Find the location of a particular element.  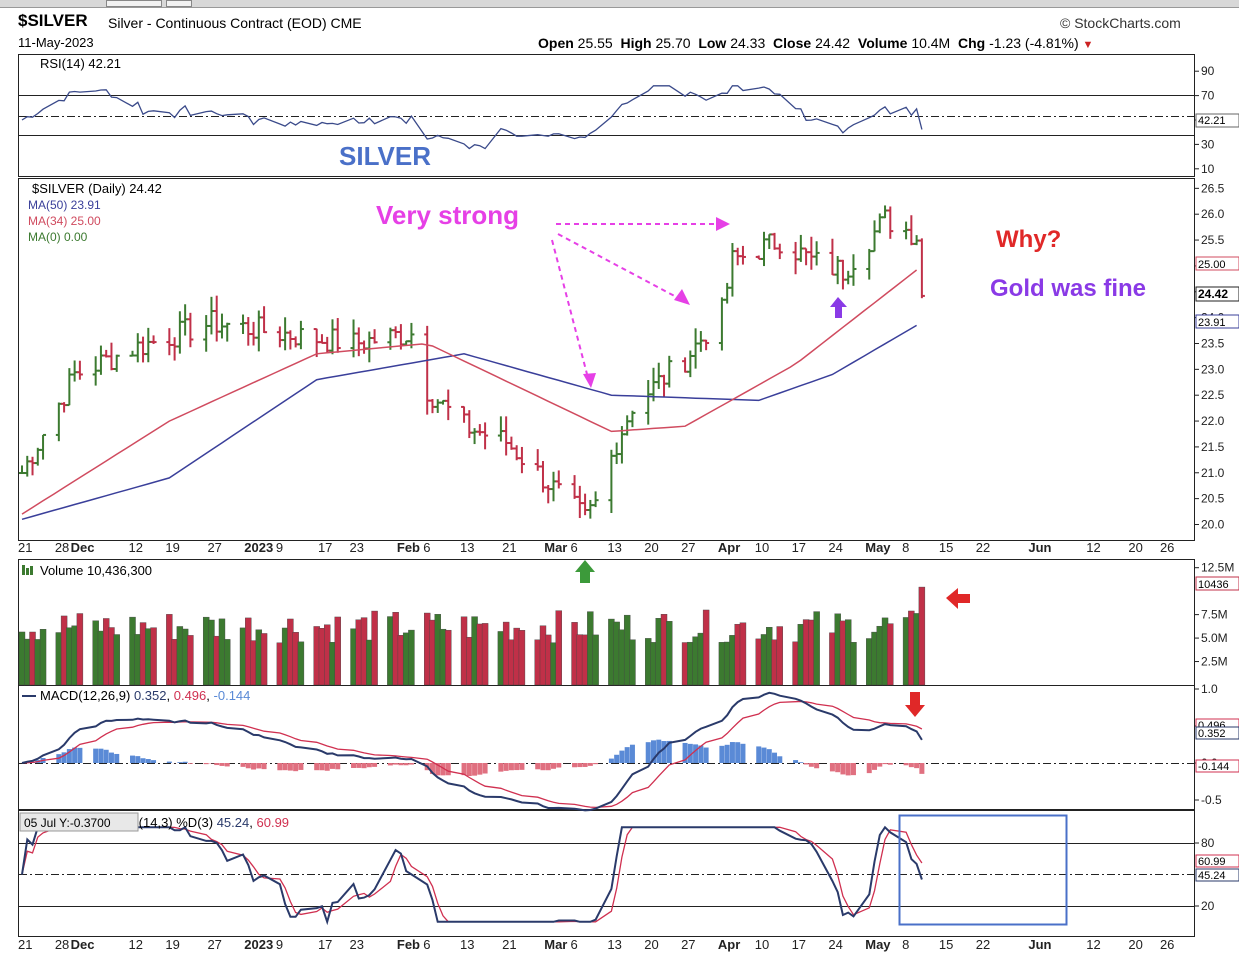

x-axis-label: 28 is located at coordinates (62, 547).